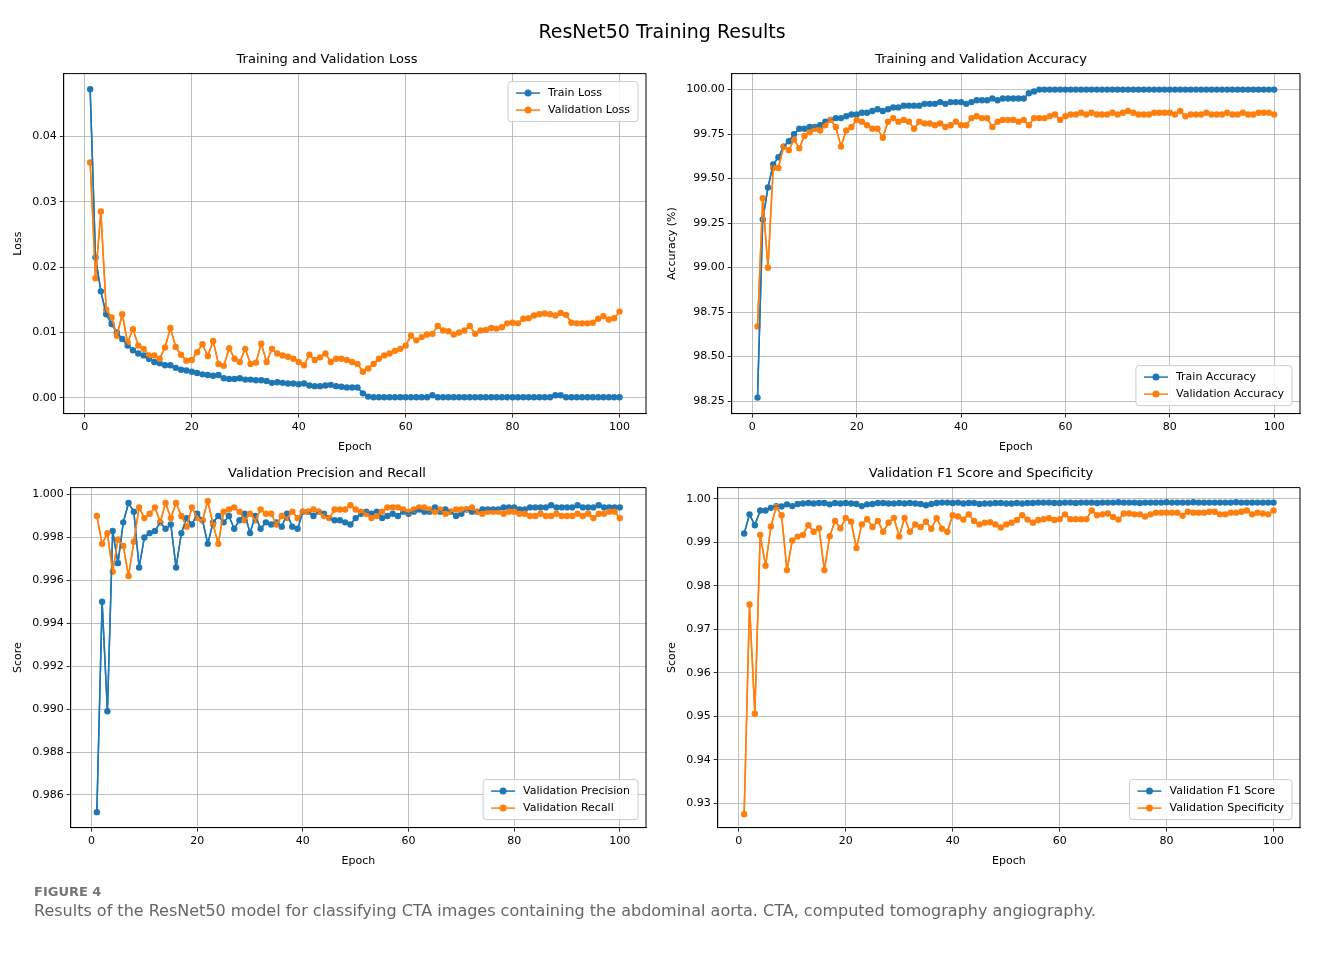  Describe the element at coordinates (709, 222) in the screenshot. I see `y-tick-label: 99.25` at that location.